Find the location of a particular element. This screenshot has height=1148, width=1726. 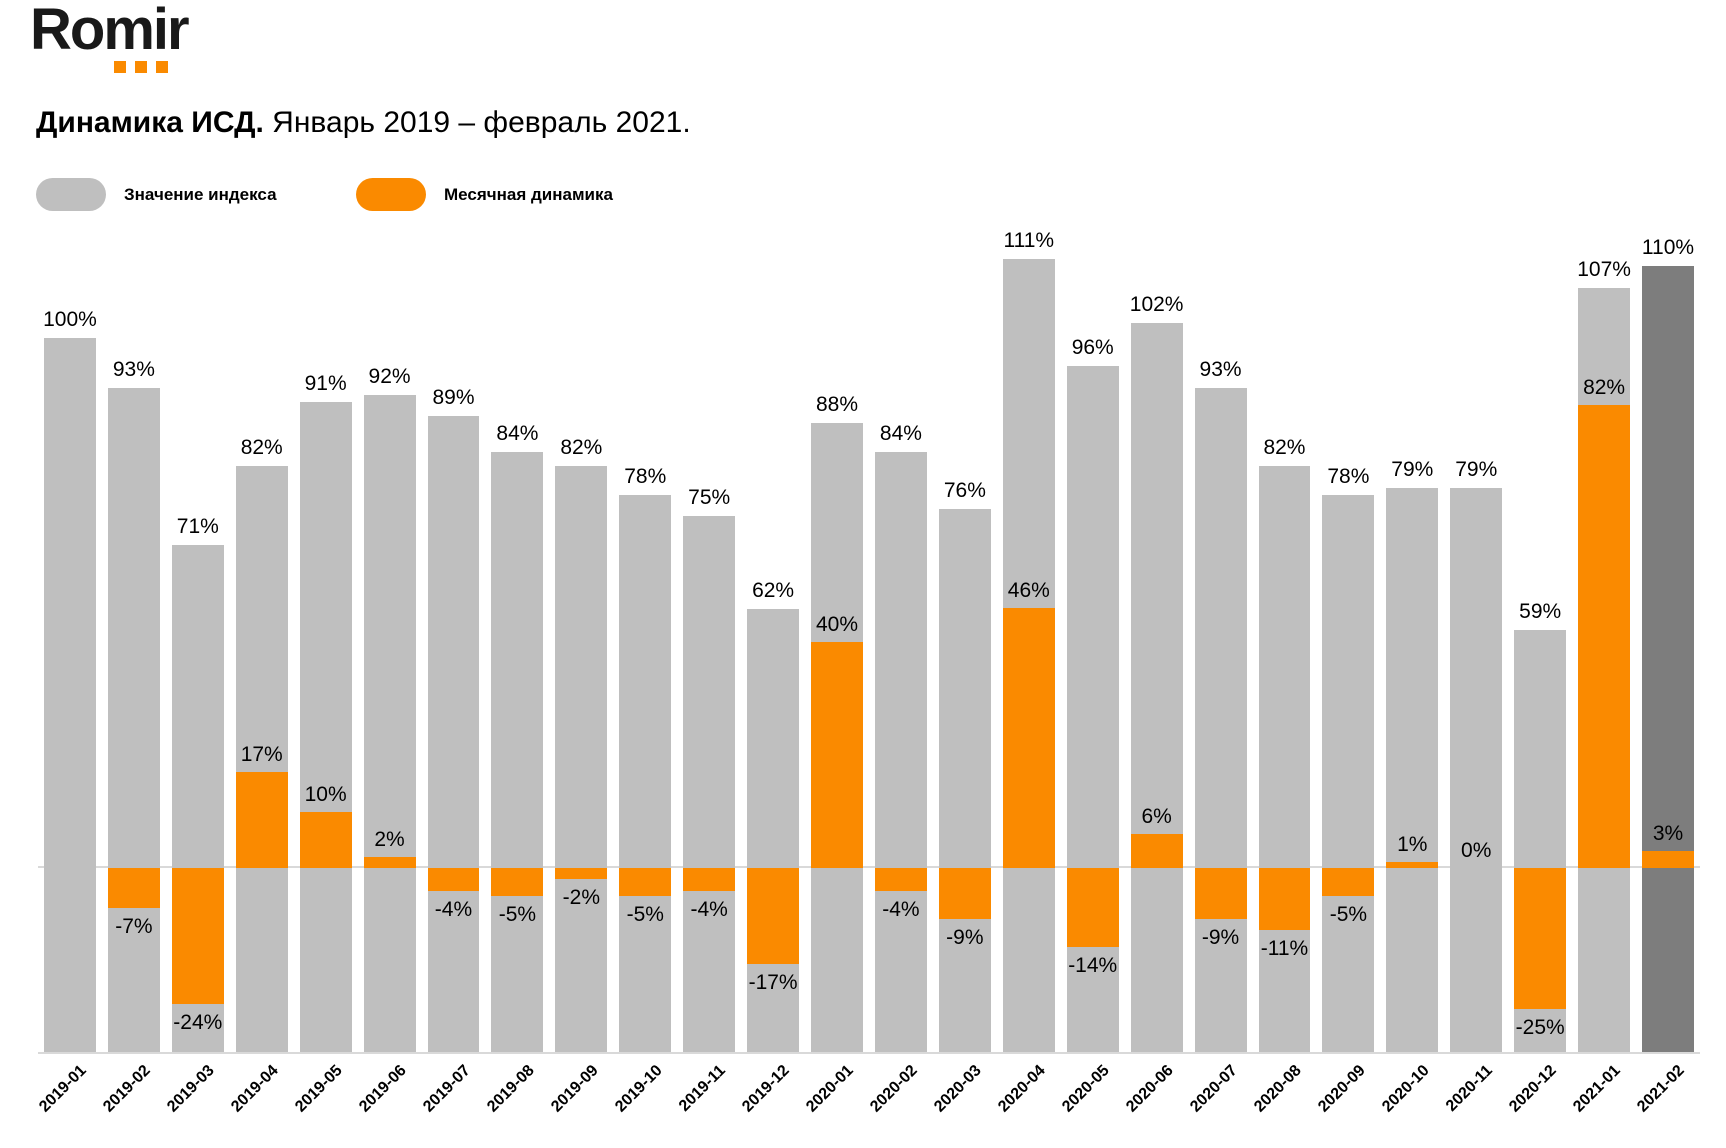

dynamics-value-label: -9% is located at coordinates (965, 937).